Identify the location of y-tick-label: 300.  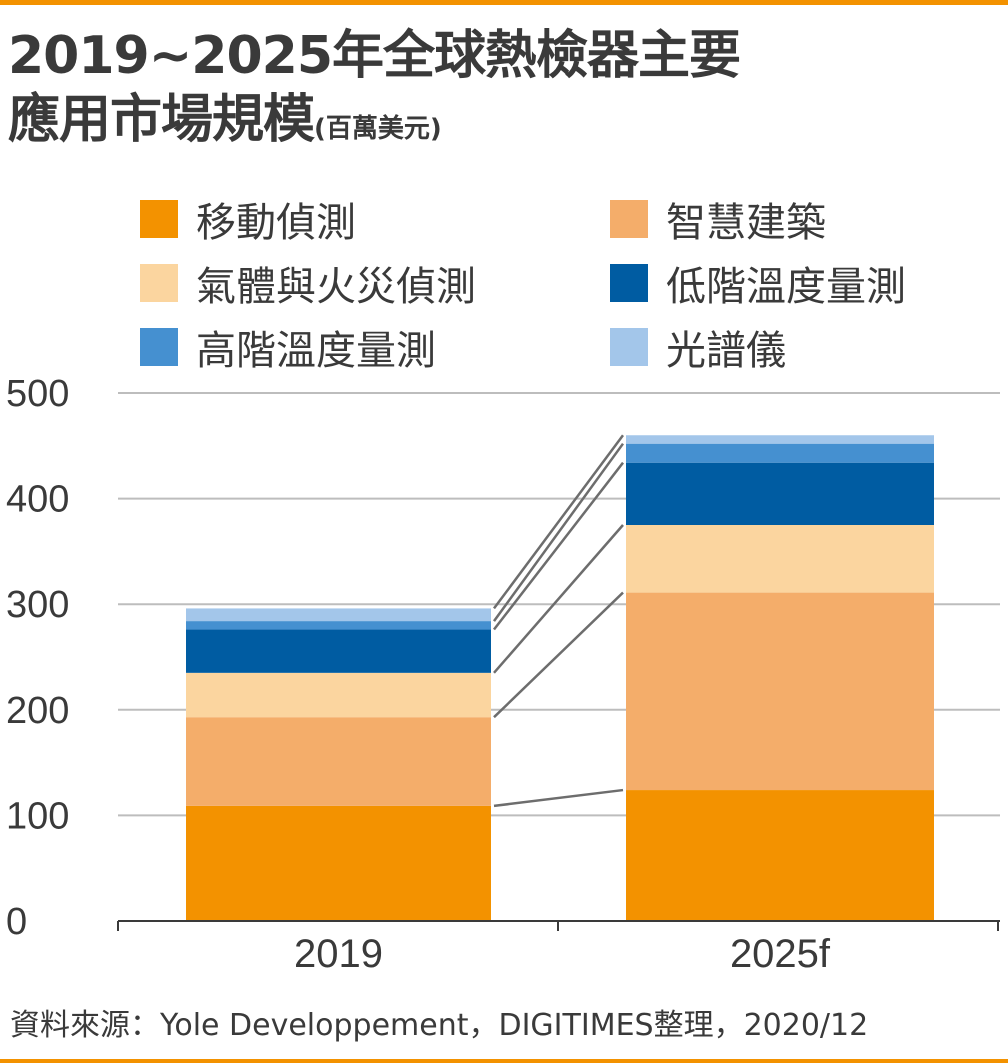
(37, 605).